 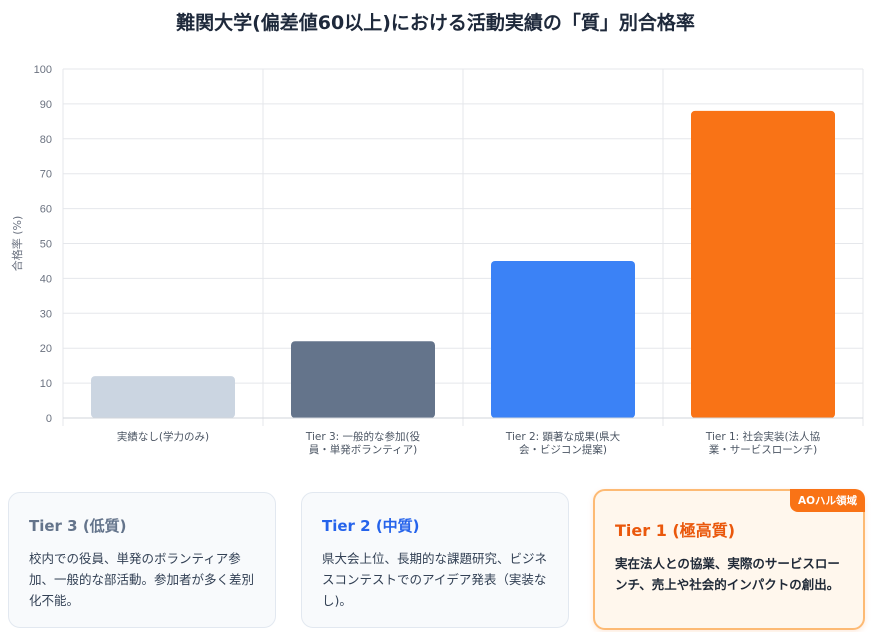 I want to click on tier3-card-title: Tier 3 (低質), so click(x=78, y=526).